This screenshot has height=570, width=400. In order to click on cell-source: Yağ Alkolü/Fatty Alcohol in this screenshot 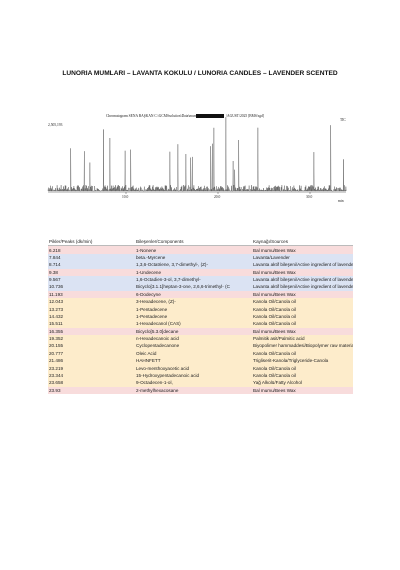, I will do `click(277, 383)`.